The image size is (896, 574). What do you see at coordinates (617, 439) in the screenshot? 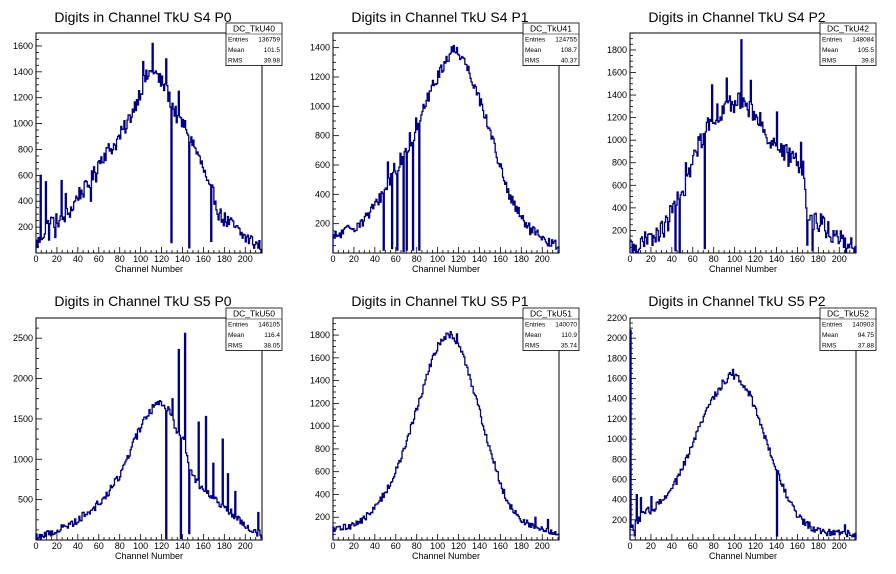
I see `y-tick-label: 1000` at bounding box center [617, 439].